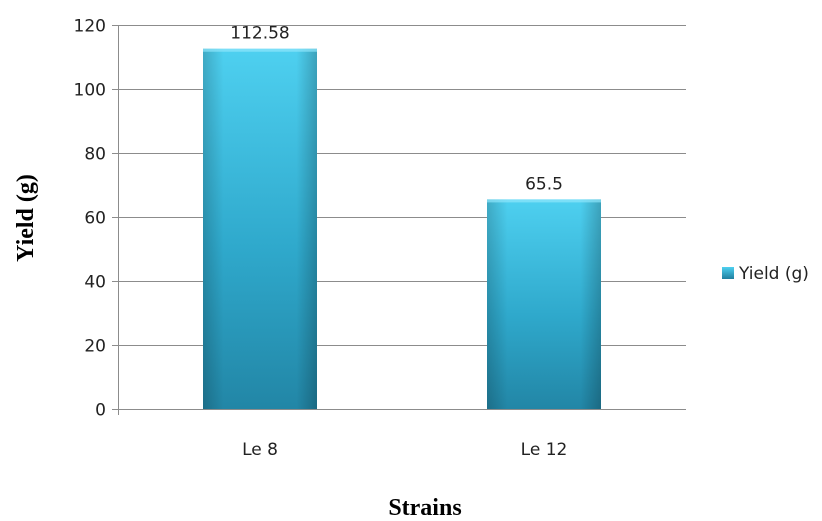  What do you see at coordinates (544, 450) in the screenshot?
I see `x-tick-label: Le 12` at bounding box center [544, 450].